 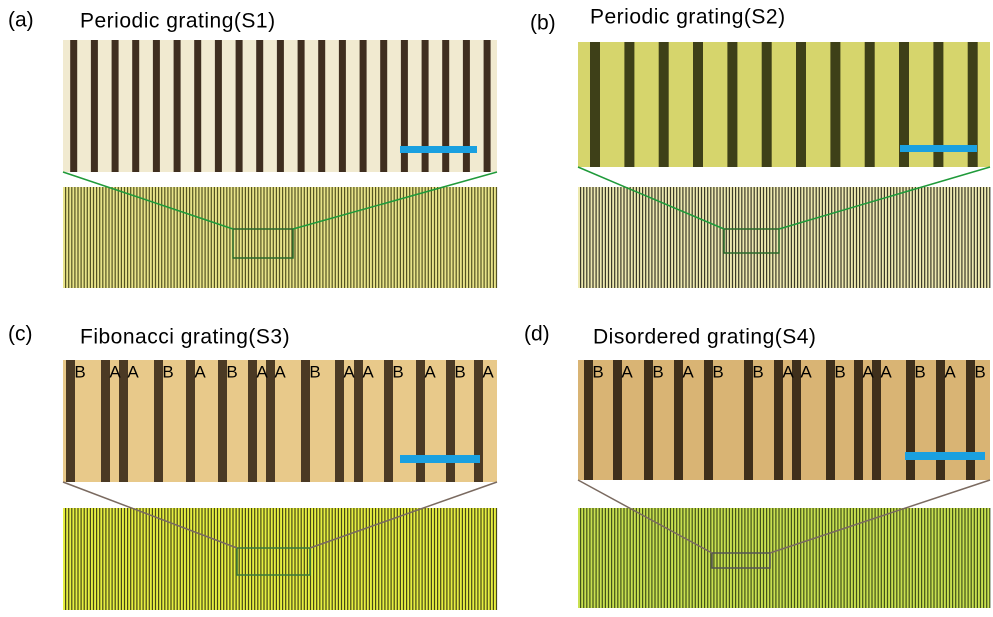 What do you see at coordinates (884, 198) in the screenshot?
I see `zoom-line` at bounding box center [884, 198].